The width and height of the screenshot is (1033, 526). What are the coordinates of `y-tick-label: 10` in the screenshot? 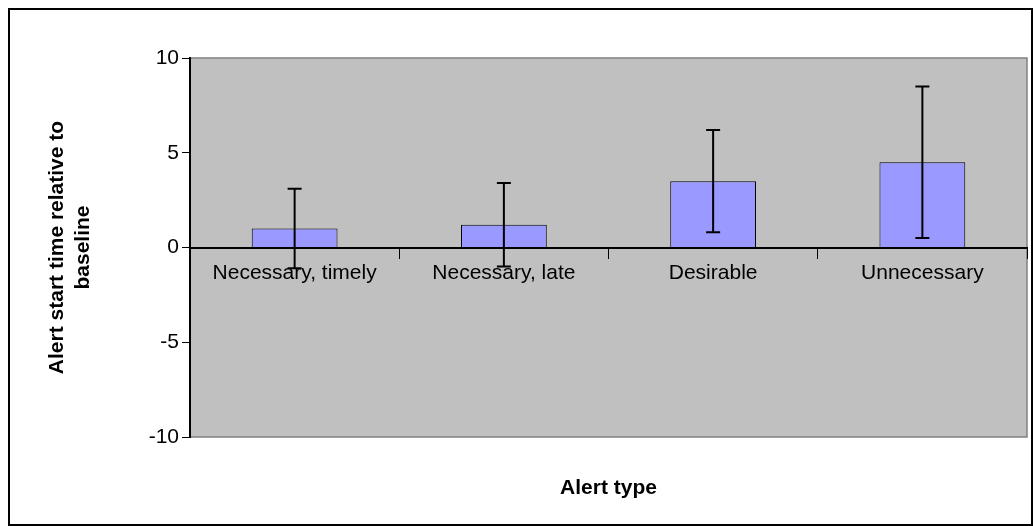 It's located at (167, 56).